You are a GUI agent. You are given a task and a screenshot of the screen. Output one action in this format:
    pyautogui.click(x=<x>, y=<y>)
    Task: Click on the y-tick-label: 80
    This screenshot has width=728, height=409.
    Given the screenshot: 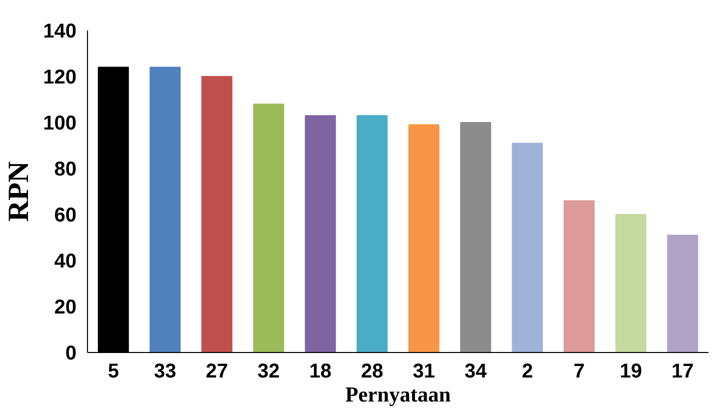 What is the action you would take?
    pyautogui.click(x=65, y=169)
    